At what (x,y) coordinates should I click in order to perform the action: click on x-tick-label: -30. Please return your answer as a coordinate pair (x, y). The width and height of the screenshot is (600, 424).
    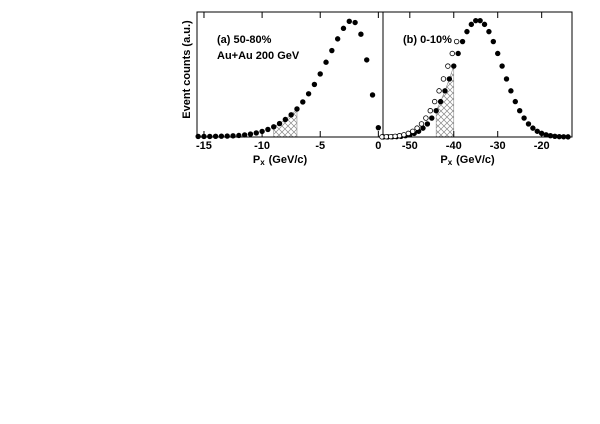
    Looking at the image, I should click on (498, 146).